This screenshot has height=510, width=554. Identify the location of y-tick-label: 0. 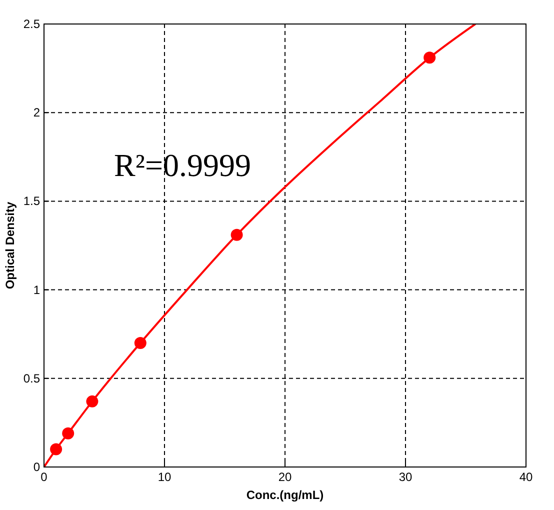
(36, 467).